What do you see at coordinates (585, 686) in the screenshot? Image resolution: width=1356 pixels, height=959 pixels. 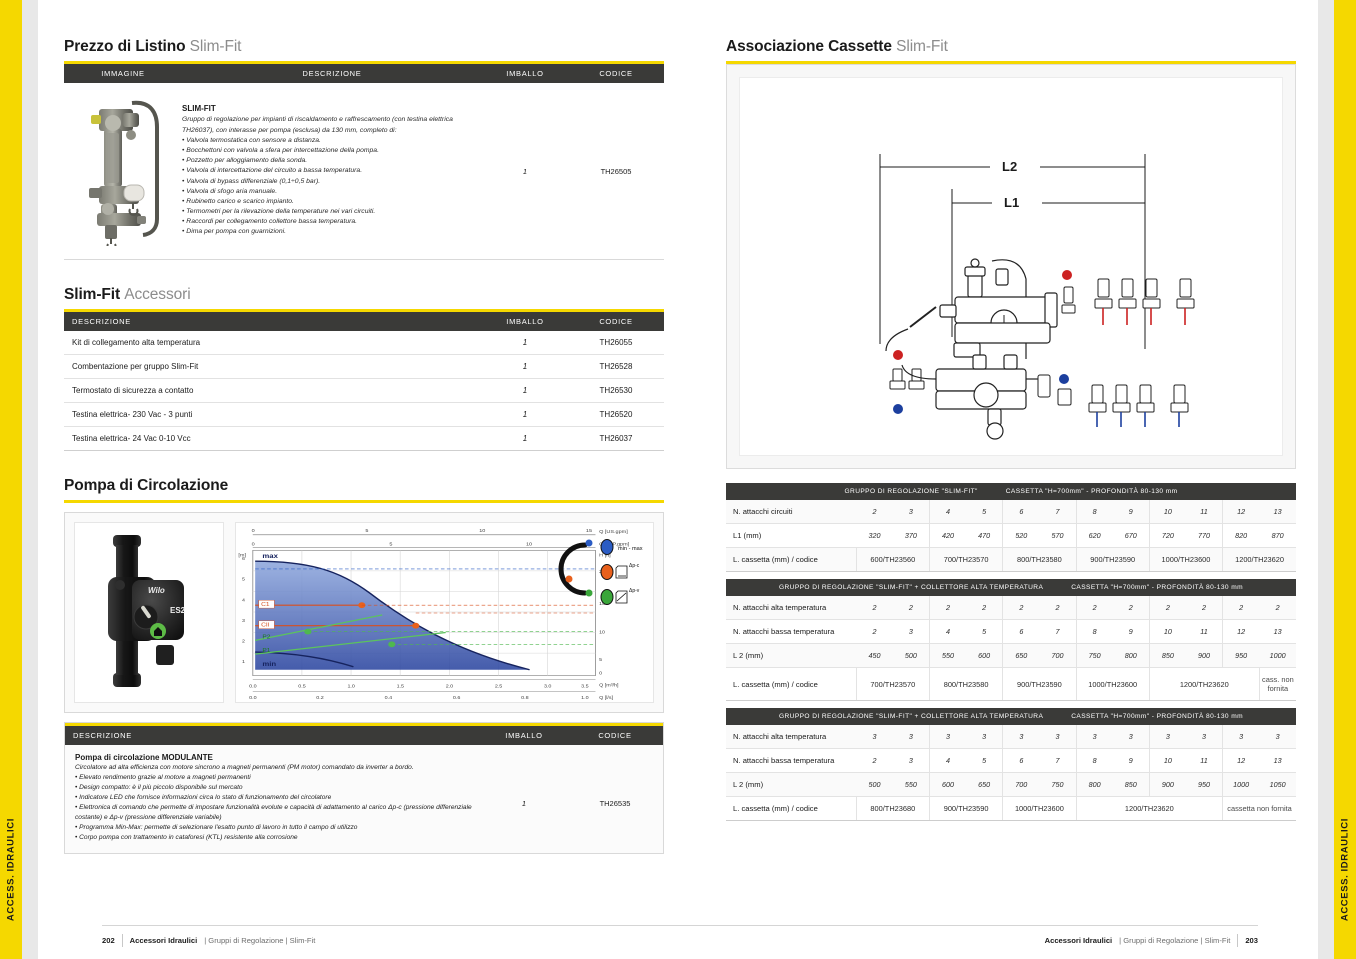 I see `svg-text: 3.5` at bounding box center [585, 686].